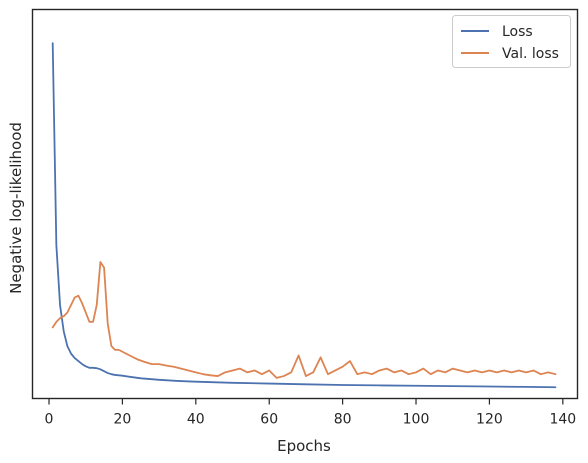  What do you see at coordinates (517, 32) in the screenshot?
I see `legend-loss-label: Loss` at bounding box center [517, 32].